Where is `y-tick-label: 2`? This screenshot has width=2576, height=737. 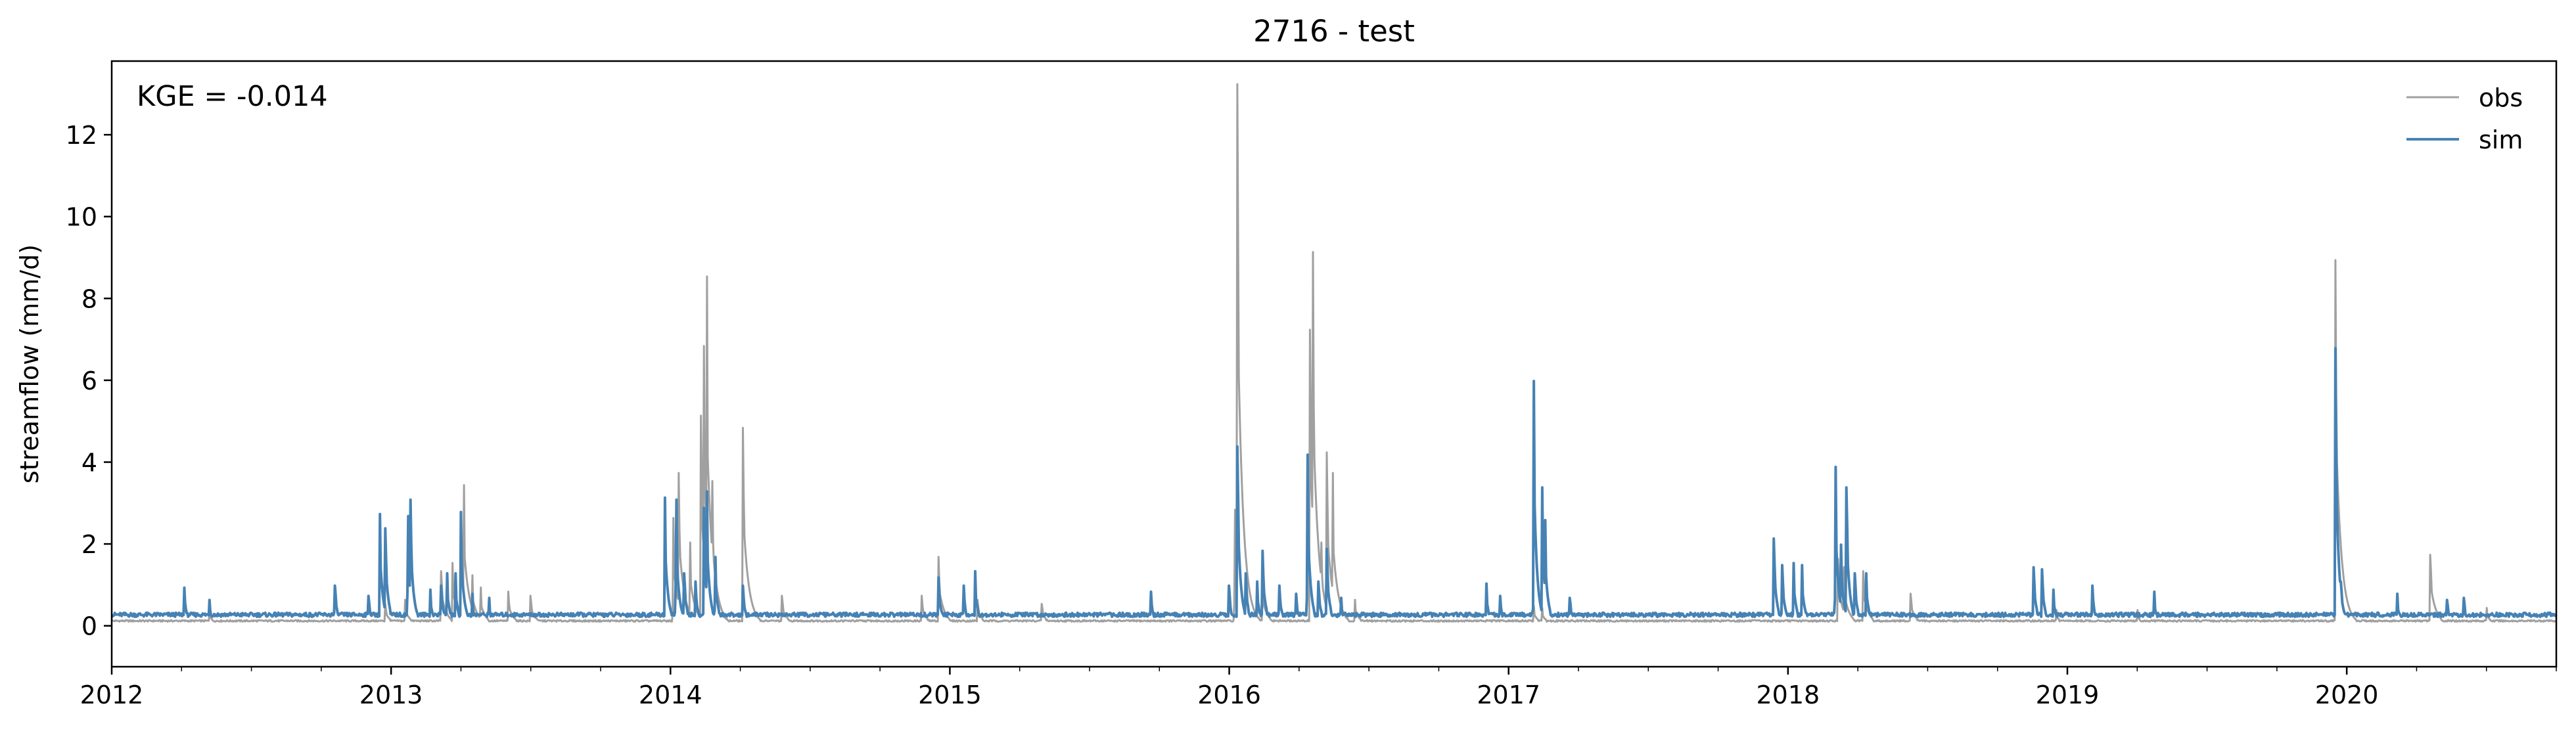 y-tick-label: 2 is located at coordinates (89, 544).